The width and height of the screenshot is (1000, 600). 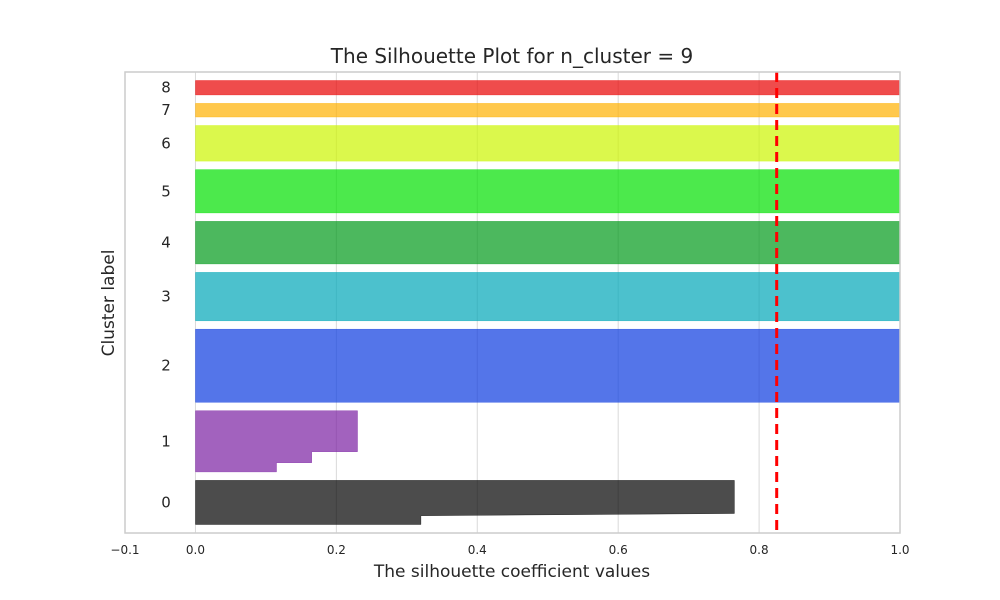 What do you see at coordinates (166, 110) in the screenshot?
I see `cluster-label-7: 7` at bounding box center [166, 110].